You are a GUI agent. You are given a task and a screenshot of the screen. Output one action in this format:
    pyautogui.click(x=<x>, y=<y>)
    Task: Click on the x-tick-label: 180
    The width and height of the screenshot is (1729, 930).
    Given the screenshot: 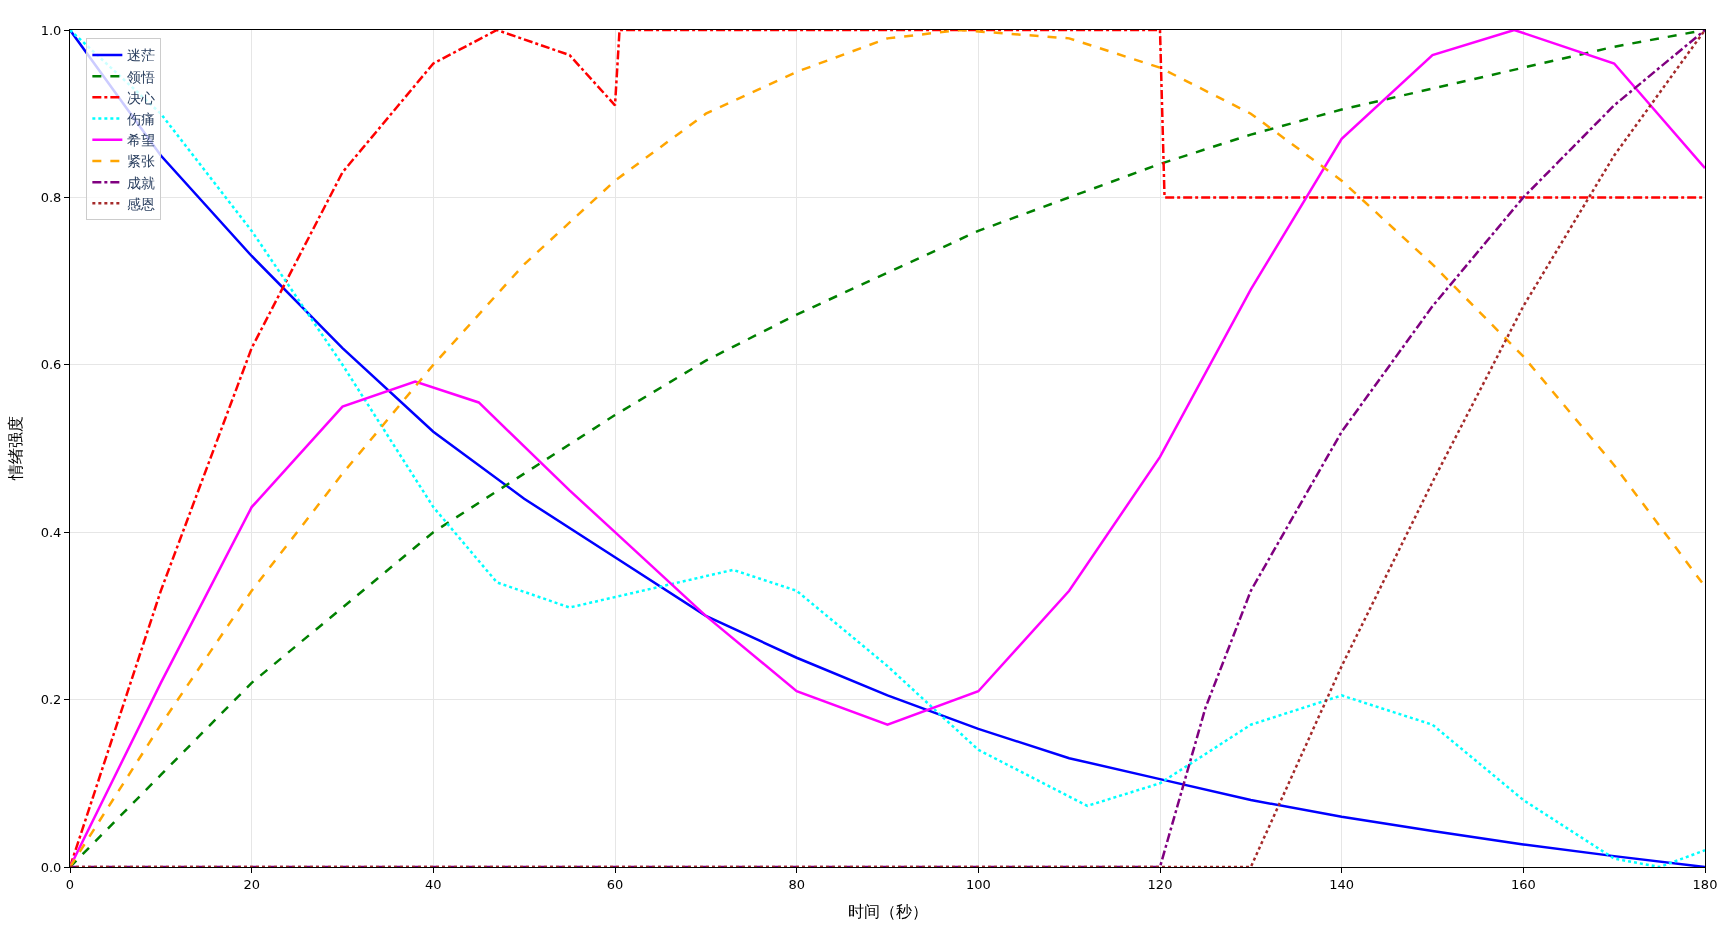 What is the action you would take?
    pyautogui.click(x=1705, y=884)
    